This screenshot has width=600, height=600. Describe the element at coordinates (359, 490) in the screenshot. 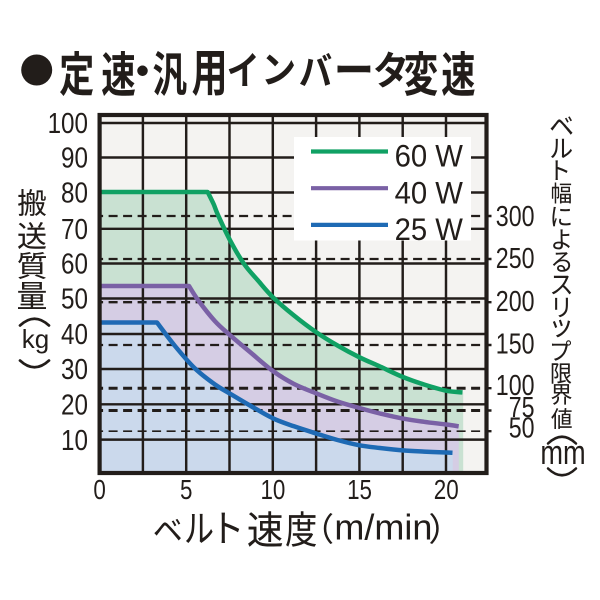

I see `svg-text: 15` at that location.